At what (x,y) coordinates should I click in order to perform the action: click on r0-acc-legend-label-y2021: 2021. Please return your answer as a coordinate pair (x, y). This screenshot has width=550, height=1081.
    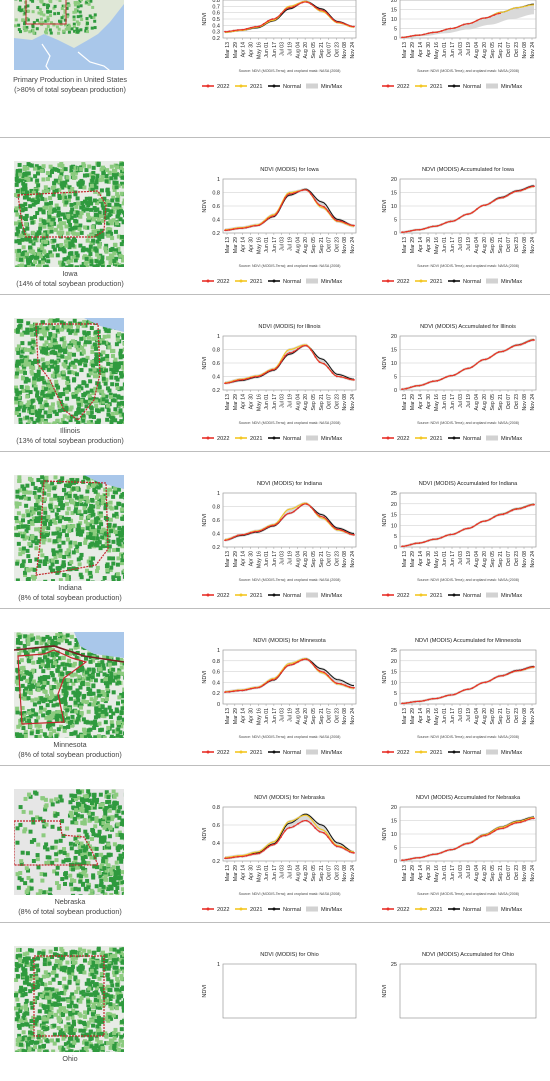
    Looking at the image, I should click on (436, 87).